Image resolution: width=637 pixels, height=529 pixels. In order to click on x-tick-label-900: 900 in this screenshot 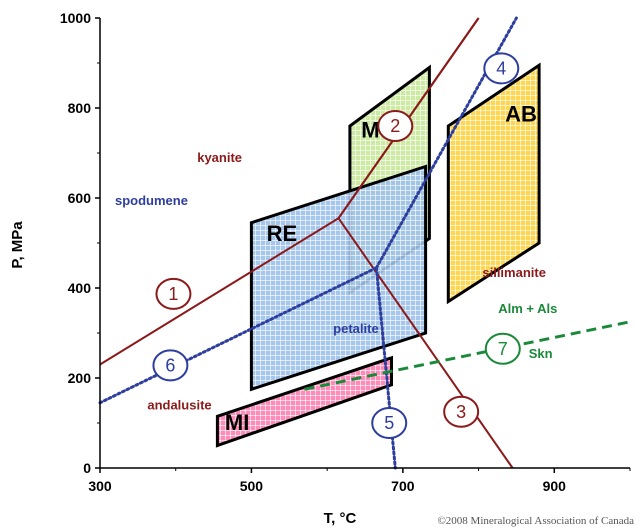, I will do `click(555, 486)`.